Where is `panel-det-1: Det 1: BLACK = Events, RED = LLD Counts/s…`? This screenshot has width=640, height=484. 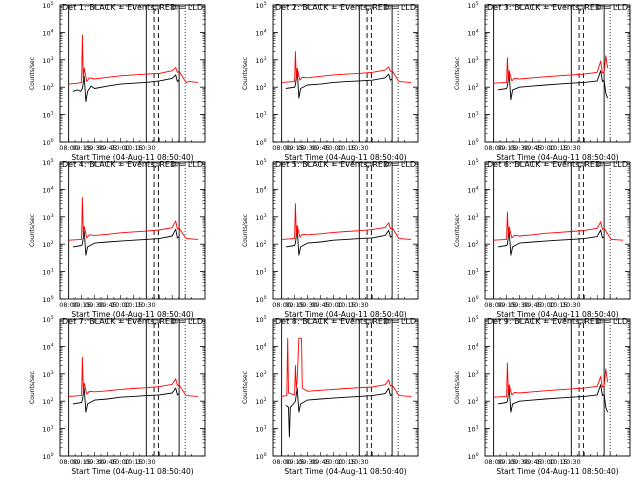 panel-det-1: Det 1: BLACK = Events, RED = LLD Counts/s… is located at coordinates (117, 81).